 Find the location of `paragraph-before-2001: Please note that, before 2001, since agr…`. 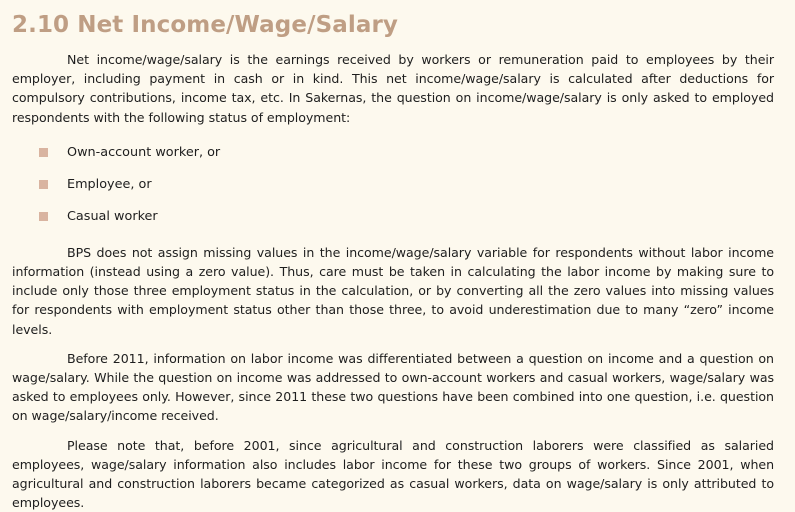

paragraph-before-2001: Please note that, before 2001, since agr… is located at coordinates (393, 474).